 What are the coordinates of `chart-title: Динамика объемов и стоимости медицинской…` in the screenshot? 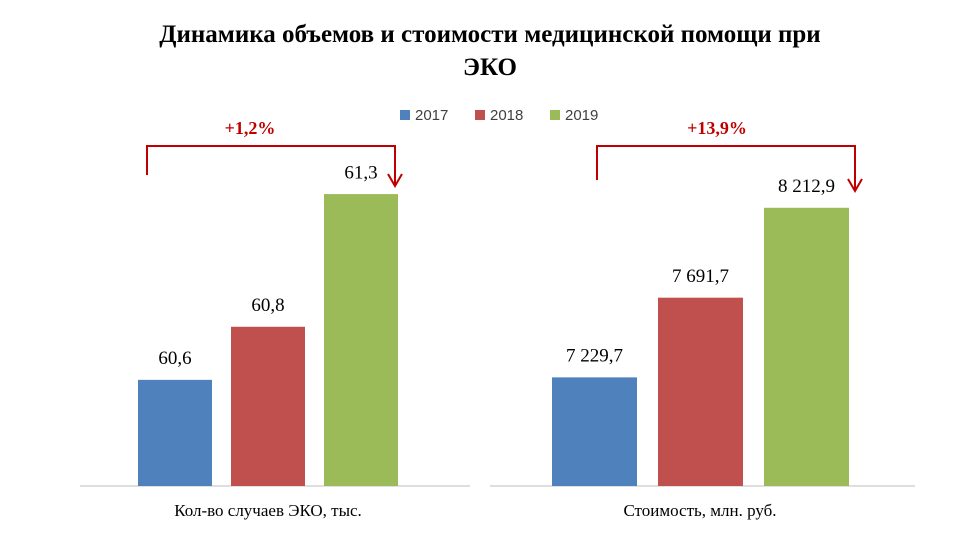 It's located at (489, 51).